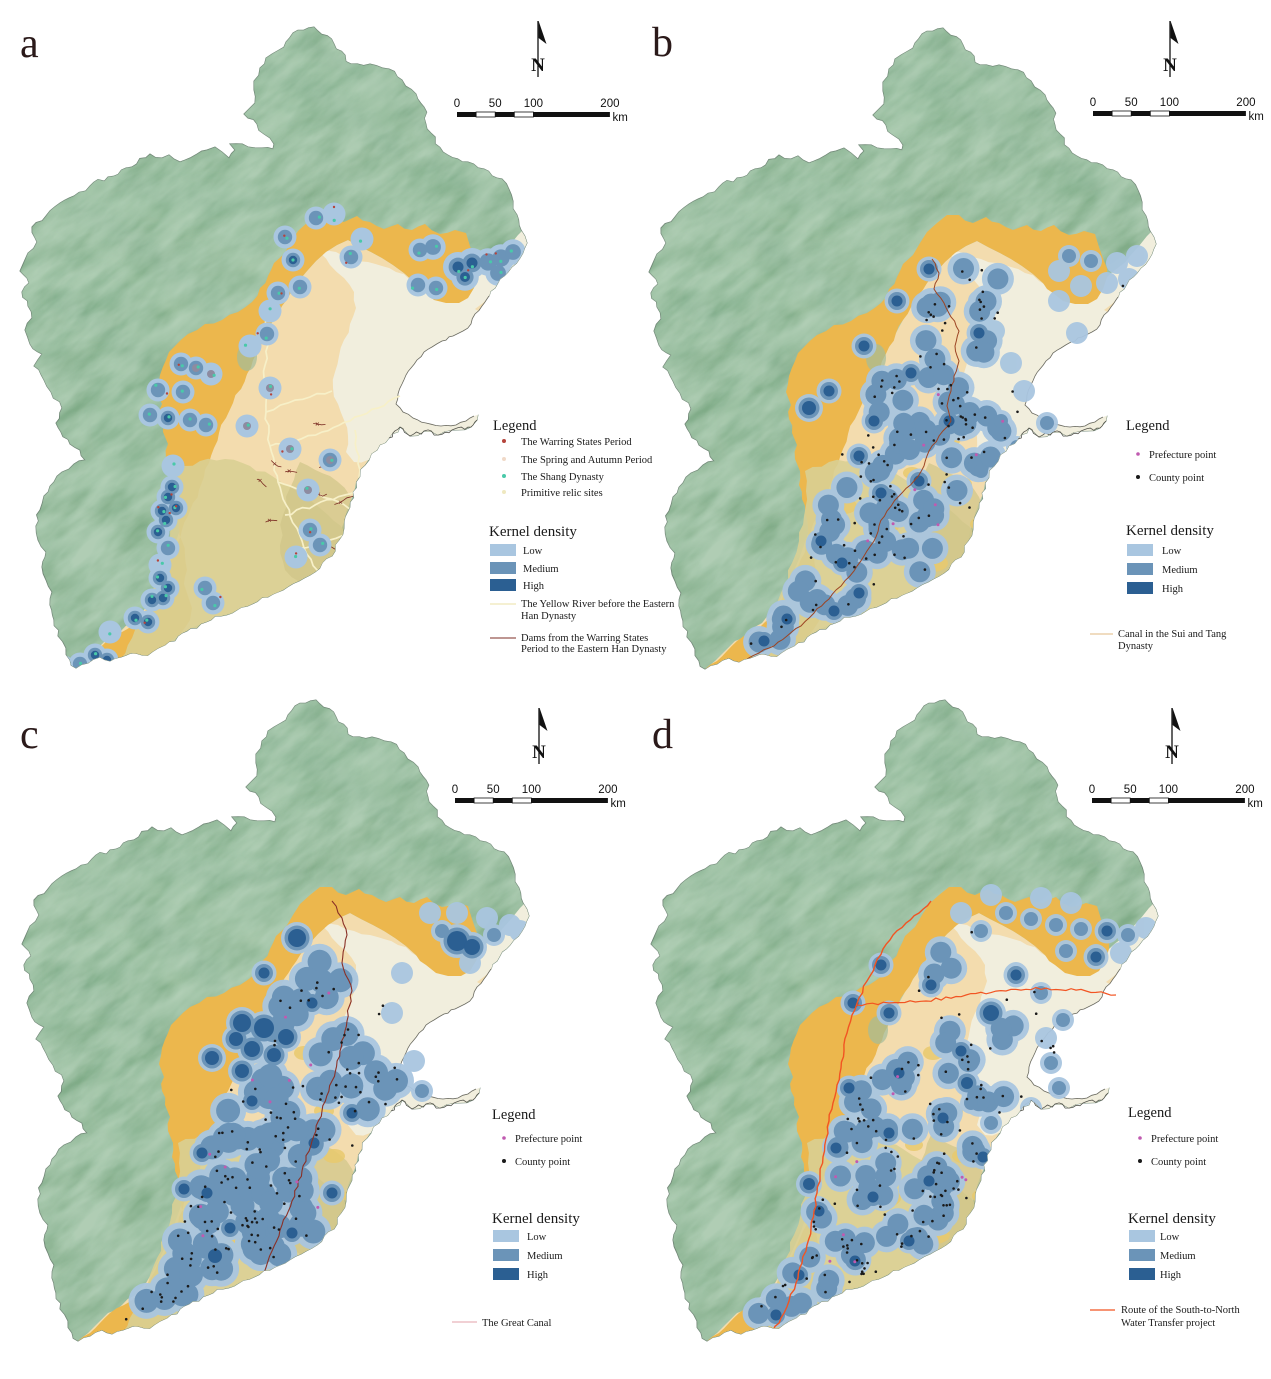 This screenshot has width=1271, height=1379. What do you see at coordinates (576, 442) in the screenshot?
I see `svg-text: The Warring States Period` at bounding box center [576, 442].